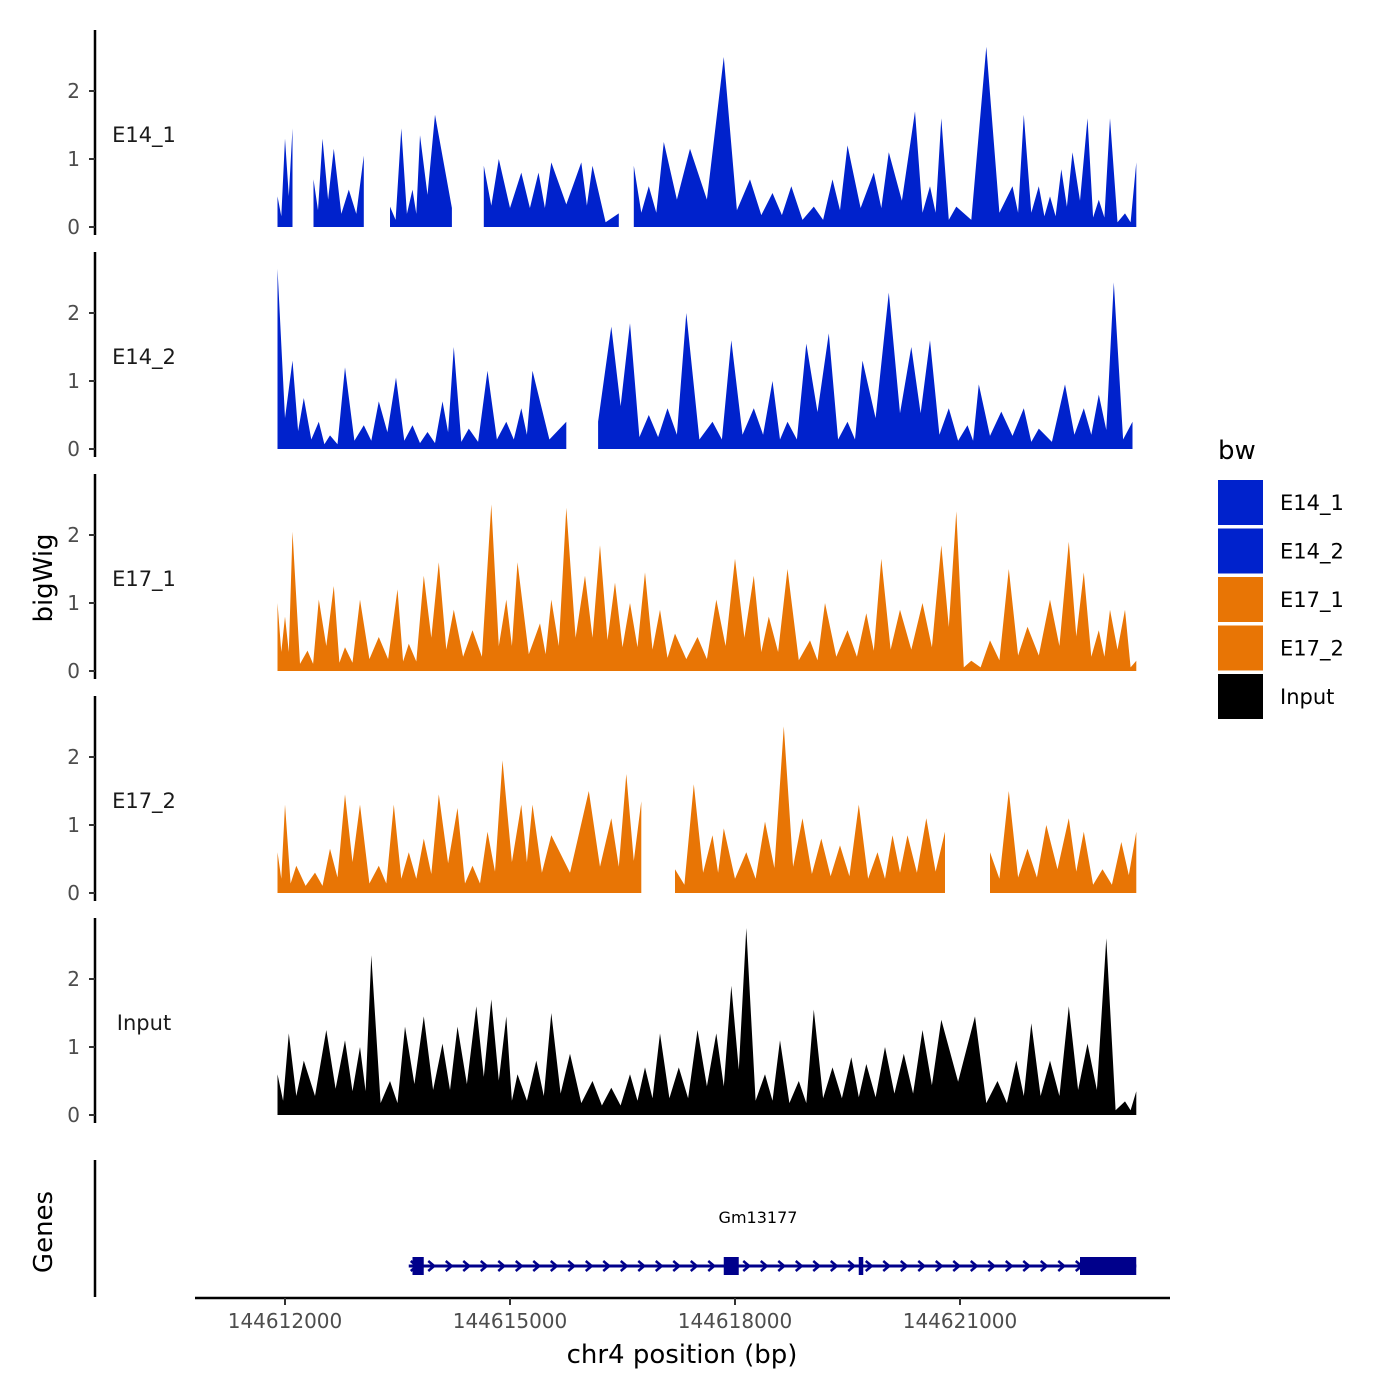  What do you see at coordinates (144, 1023) in the screenshot?
I see `track-label: Input` at bounding box center [144, 1023].